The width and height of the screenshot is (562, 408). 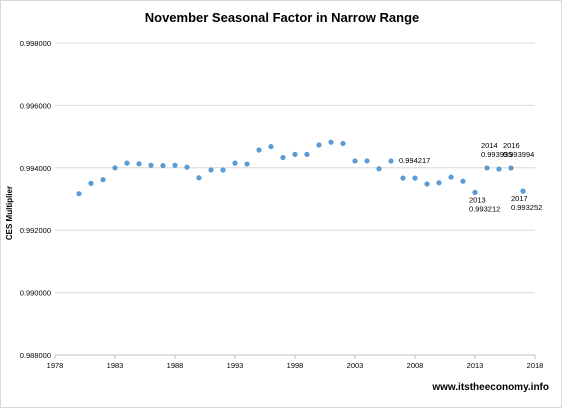 I want to click on y-tick-label: 0.992000, so click(x=35, y=230).